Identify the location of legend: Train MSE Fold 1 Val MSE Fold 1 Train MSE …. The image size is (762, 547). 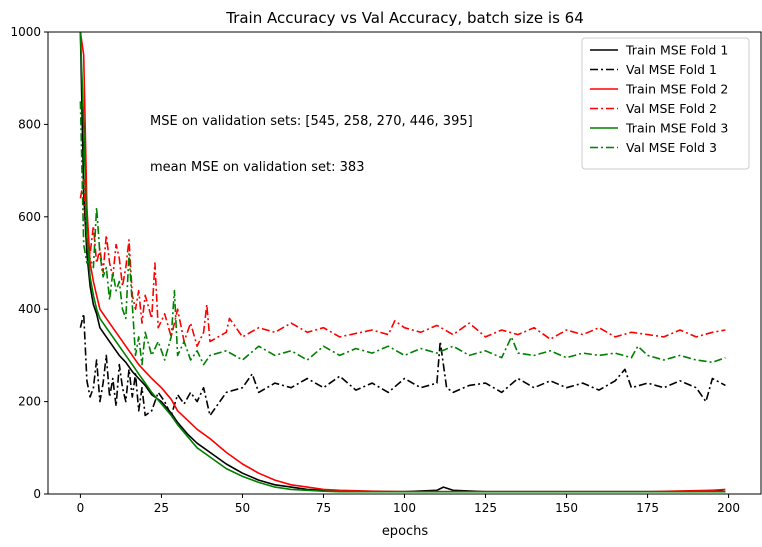
(665, 103).